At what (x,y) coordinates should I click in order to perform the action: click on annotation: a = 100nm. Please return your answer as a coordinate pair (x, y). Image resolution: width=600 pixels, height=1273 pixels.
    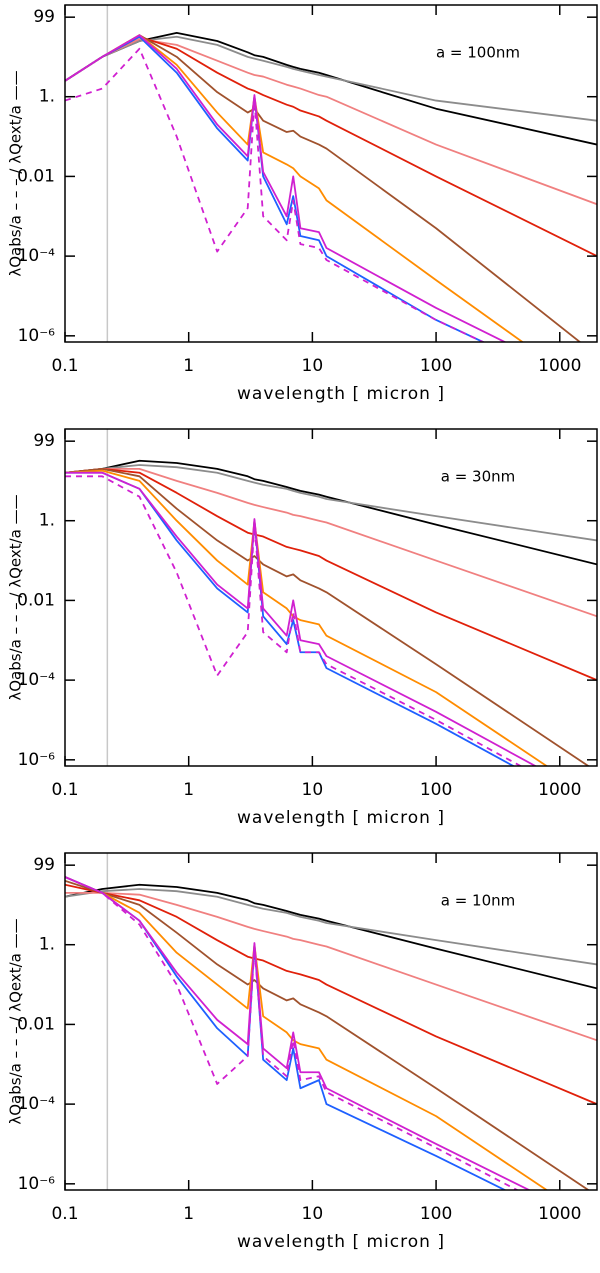
    Looking at the image, I should click on (478, 53).